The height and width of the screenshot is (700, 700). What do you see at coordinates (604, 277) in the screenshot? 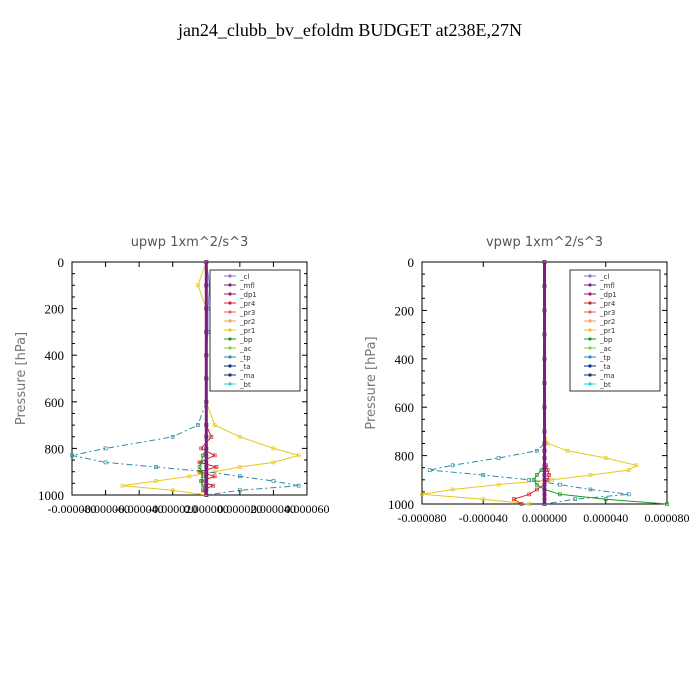
I see `legend-label: _cl` at bounding box center [604, 277].